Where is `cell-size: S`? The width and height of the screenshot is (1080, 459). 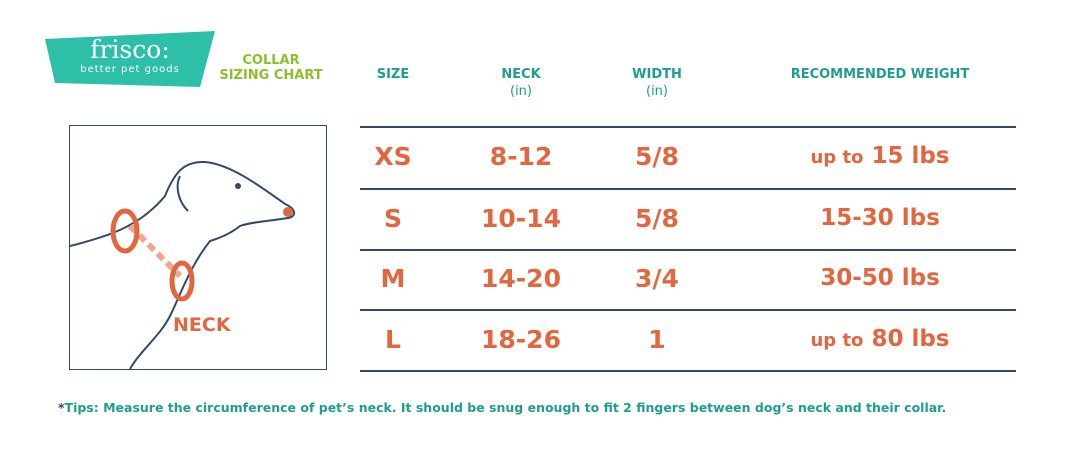
cell-size: S is located at coordinates (392, 218).